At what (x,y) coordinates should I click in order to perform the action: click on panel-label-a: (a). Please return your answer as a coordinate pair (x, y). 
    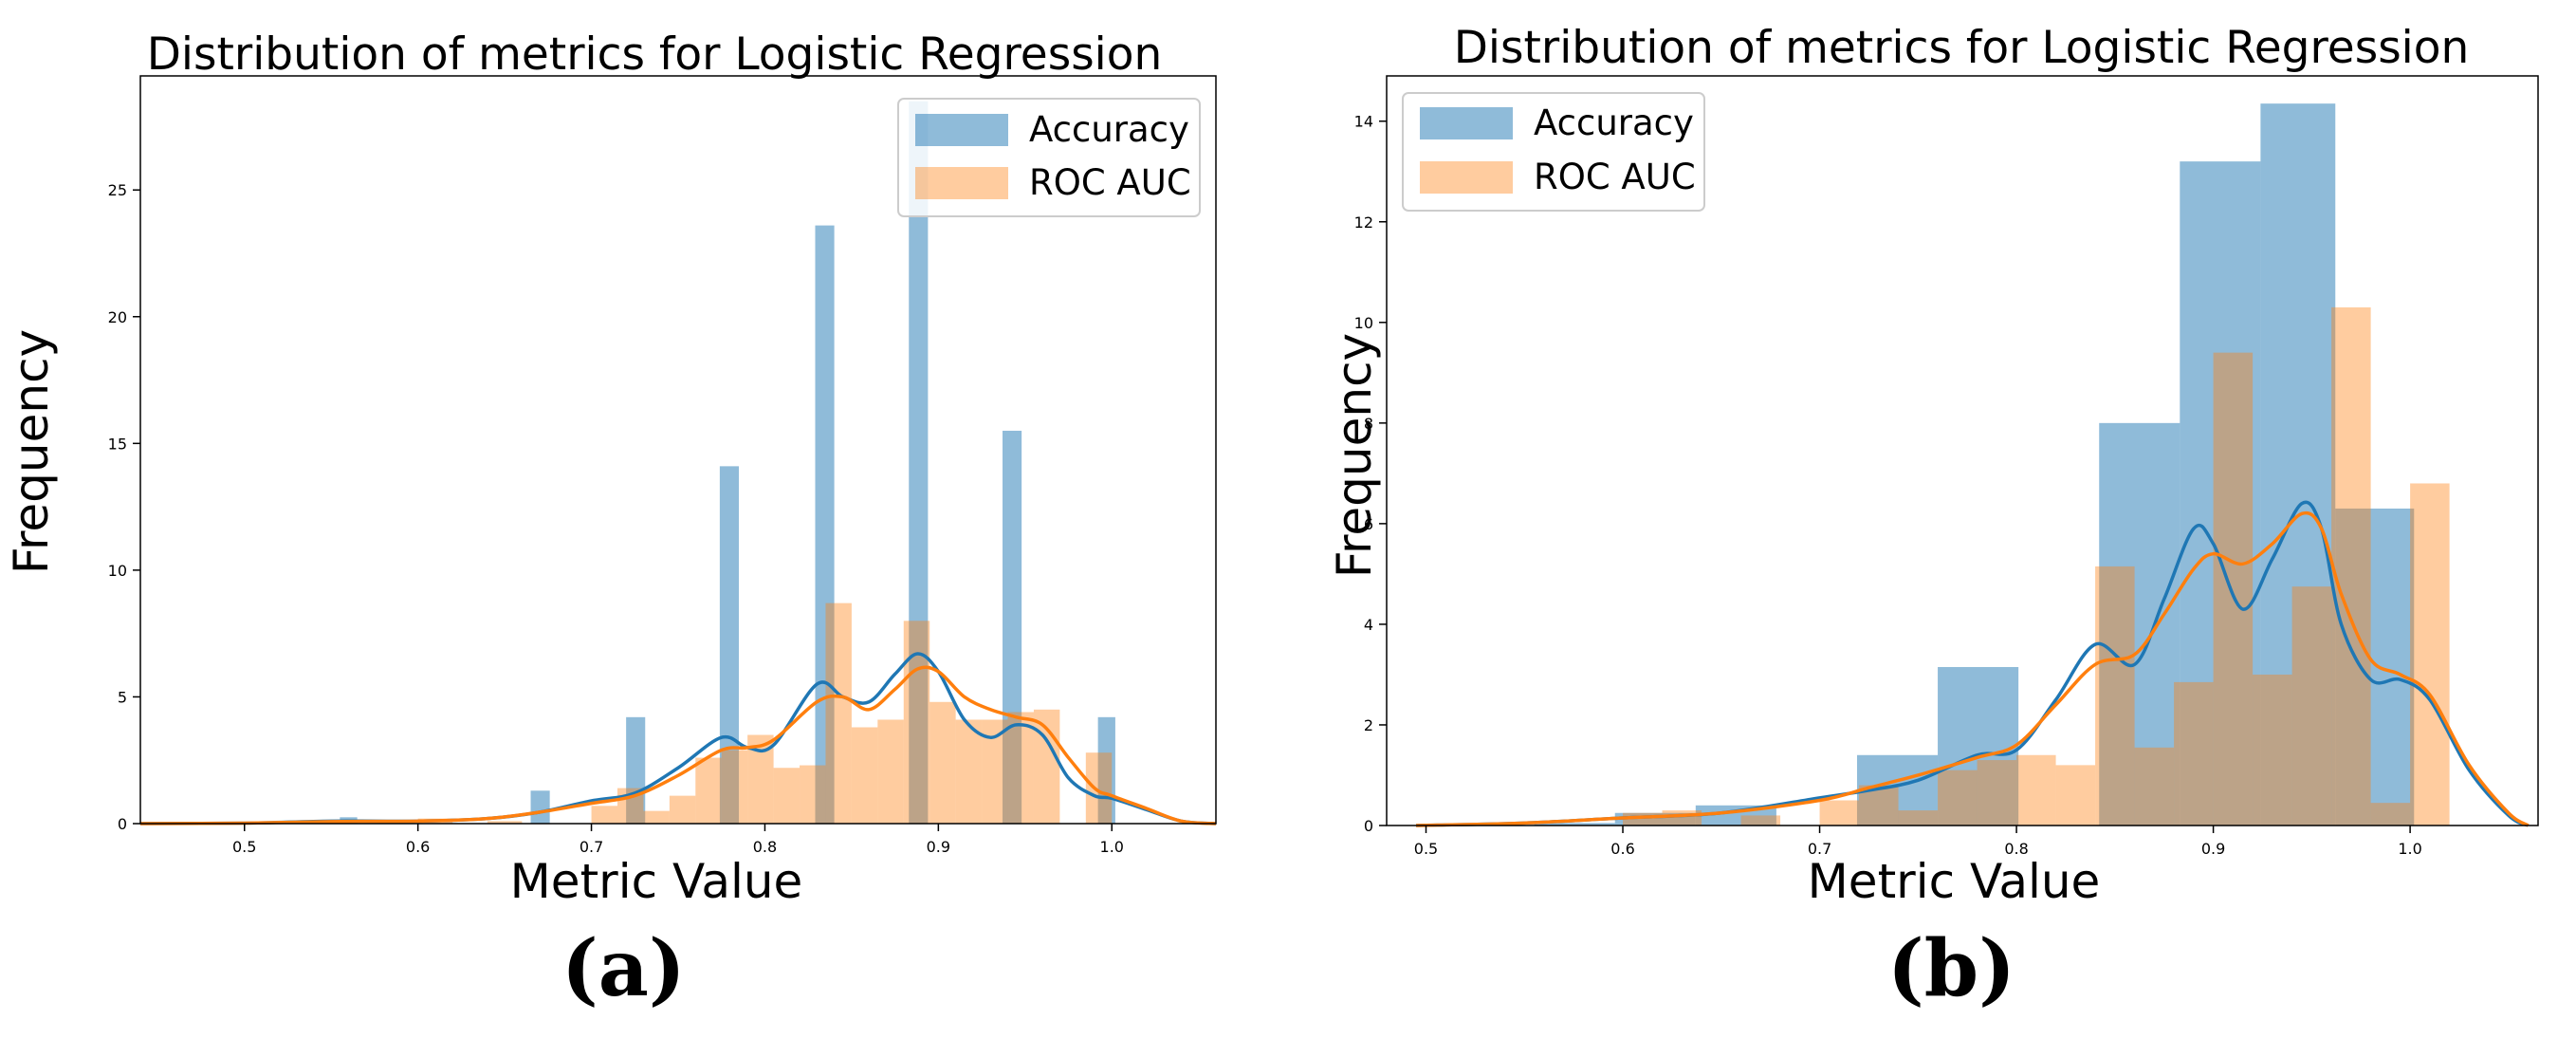
    Looking at the image, I should click on (623, 968).